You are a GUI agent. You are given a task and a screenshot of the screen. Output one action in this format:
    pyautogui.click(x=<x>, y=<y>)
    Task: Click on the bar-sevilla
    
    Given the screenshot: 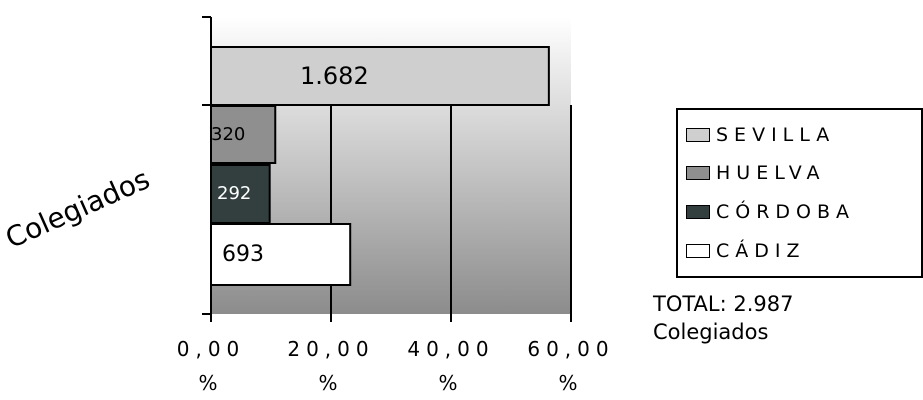 What is the action you would take?
    pyautogui.click(x=380, y=76)
    